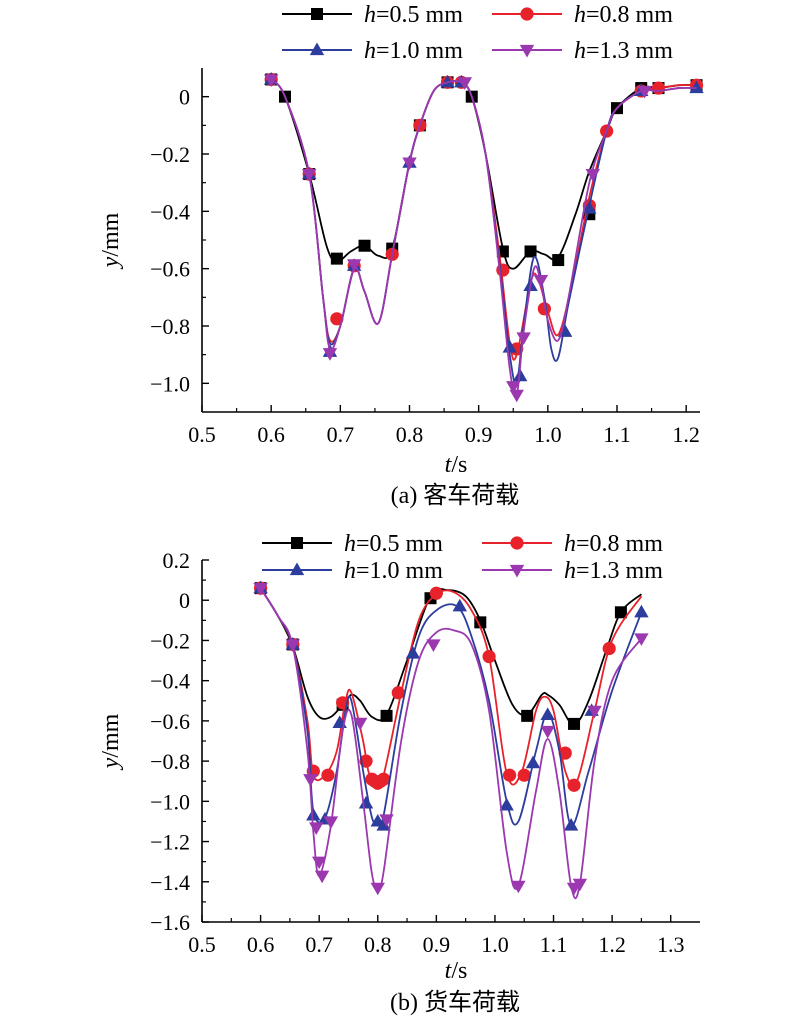 This screenshot has height=1025, width=800. I want to click on x-tick-label: 1.1, so click(617, 434).